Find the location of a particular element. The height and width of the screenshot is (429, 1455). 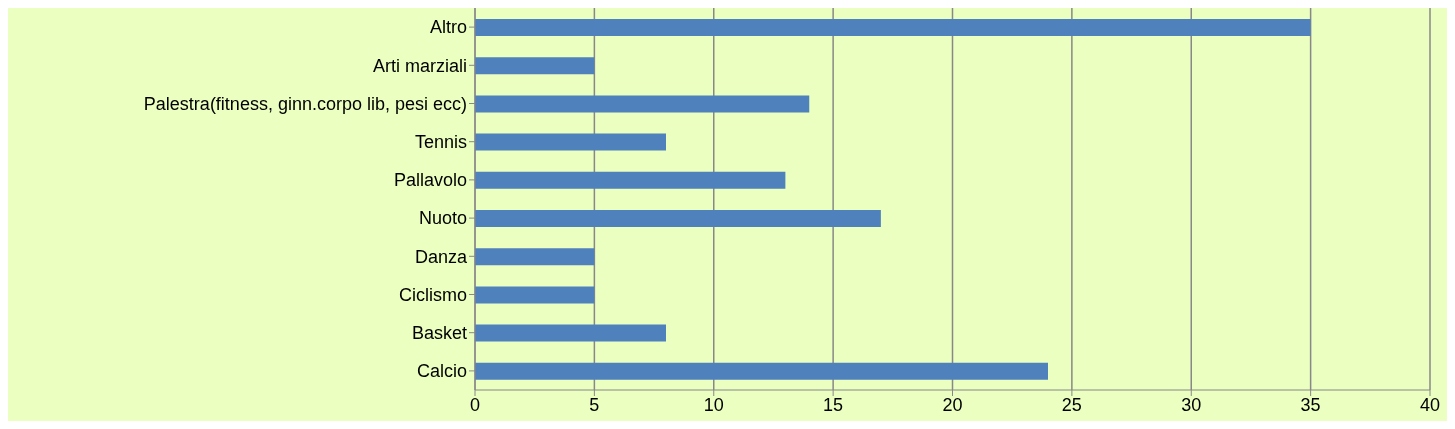

x-tick-label: 30 is located at coordinates (1191, 404).